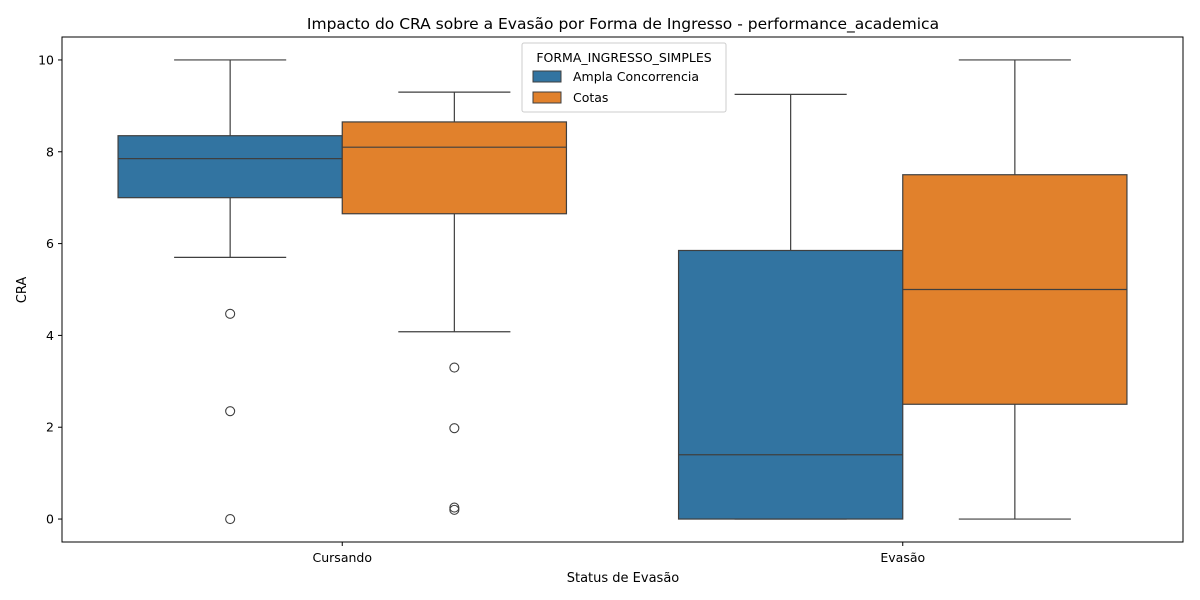 The width and height of the screenshot is (1200, 600). I want to click on y-tick-label: 4, so click(50, 335).